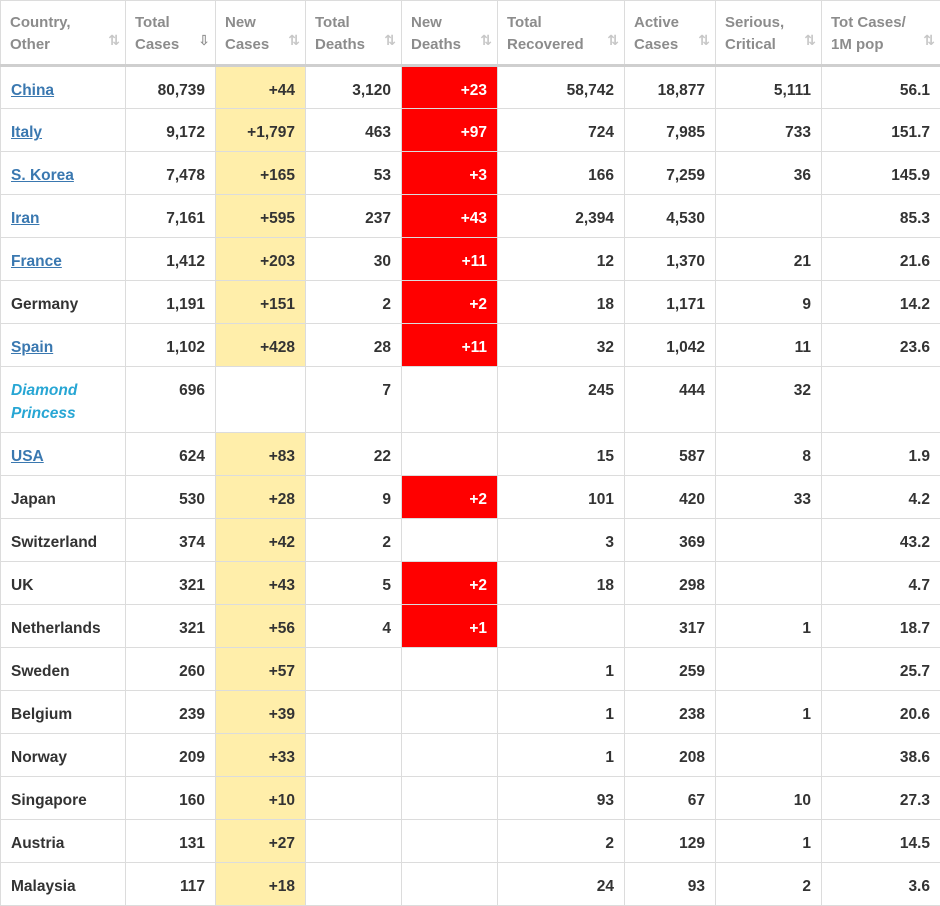 Image resolution: width=940 pixels, height=906 pixels. Describe the element at coordinates (63, 87) in the screenshot. I see `cell-country: China` at that location.